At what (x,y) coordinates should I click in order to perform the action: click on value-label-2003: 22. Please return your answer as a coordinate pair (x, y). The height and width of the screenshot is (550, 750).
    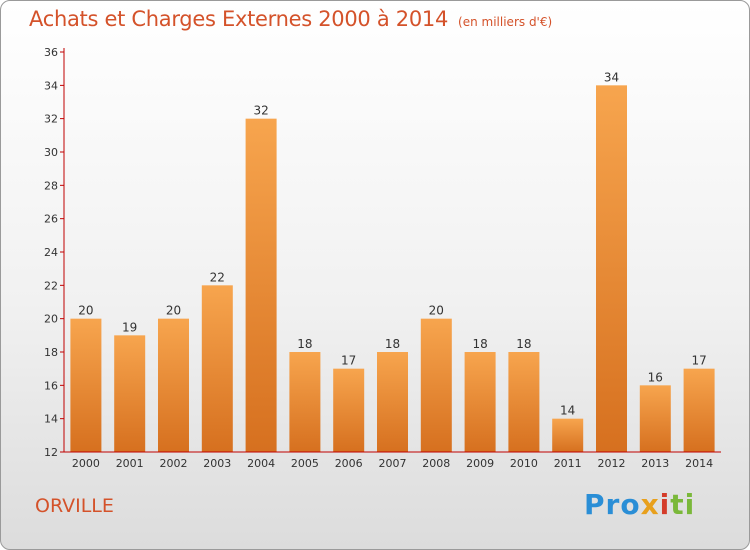
    Looking at the image, I should click on (217, 277).